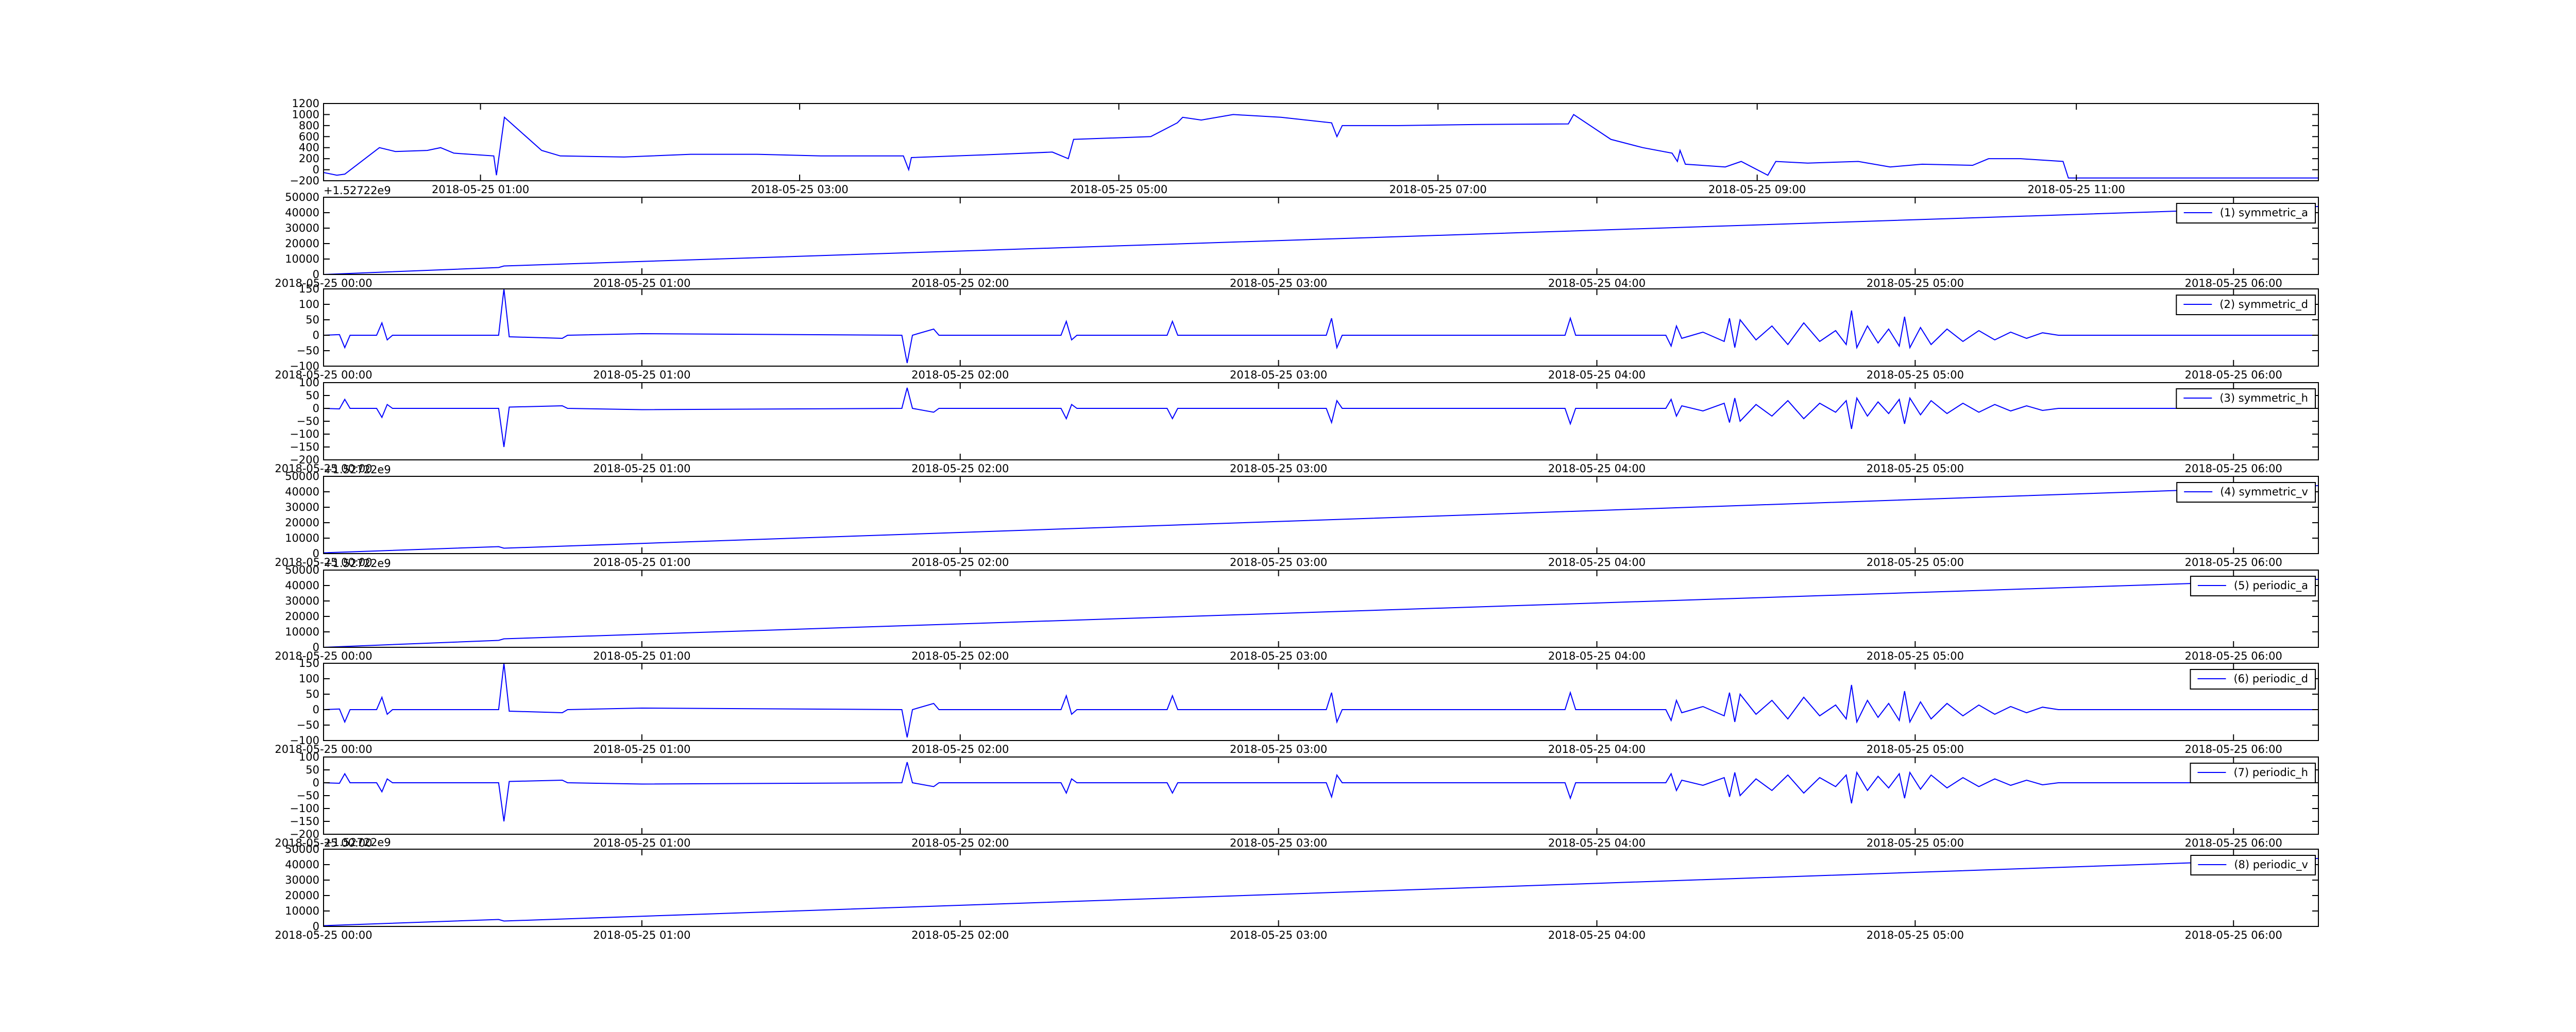 Image resolution: width=2576 pixels, height=1032 pixels. I want to click on x-tick-label: 2018-05-25 09:00, so click(1757, 189).